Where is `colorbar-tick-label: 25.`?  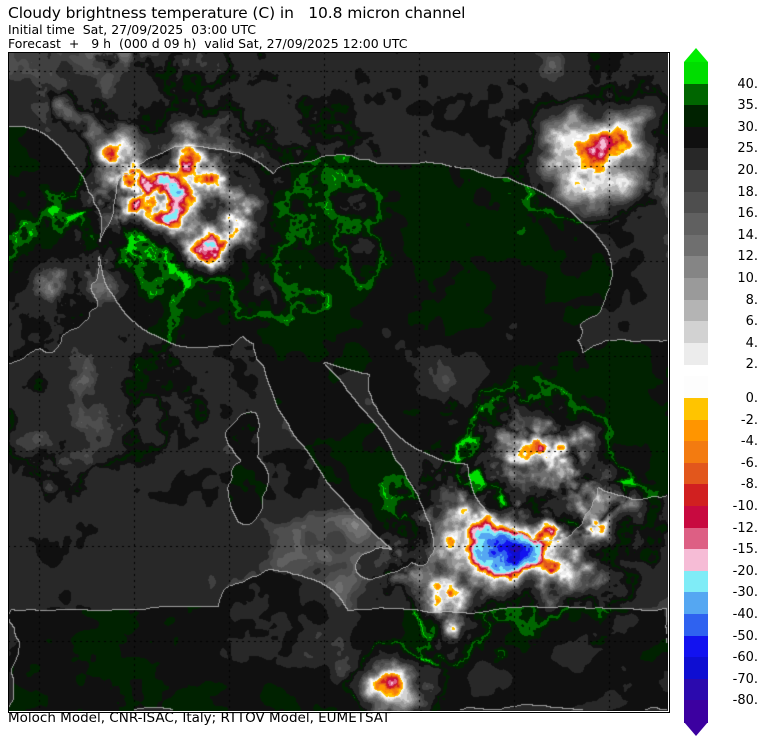 colorbar-tick-label: 25. is located at coordinates (747, 149).